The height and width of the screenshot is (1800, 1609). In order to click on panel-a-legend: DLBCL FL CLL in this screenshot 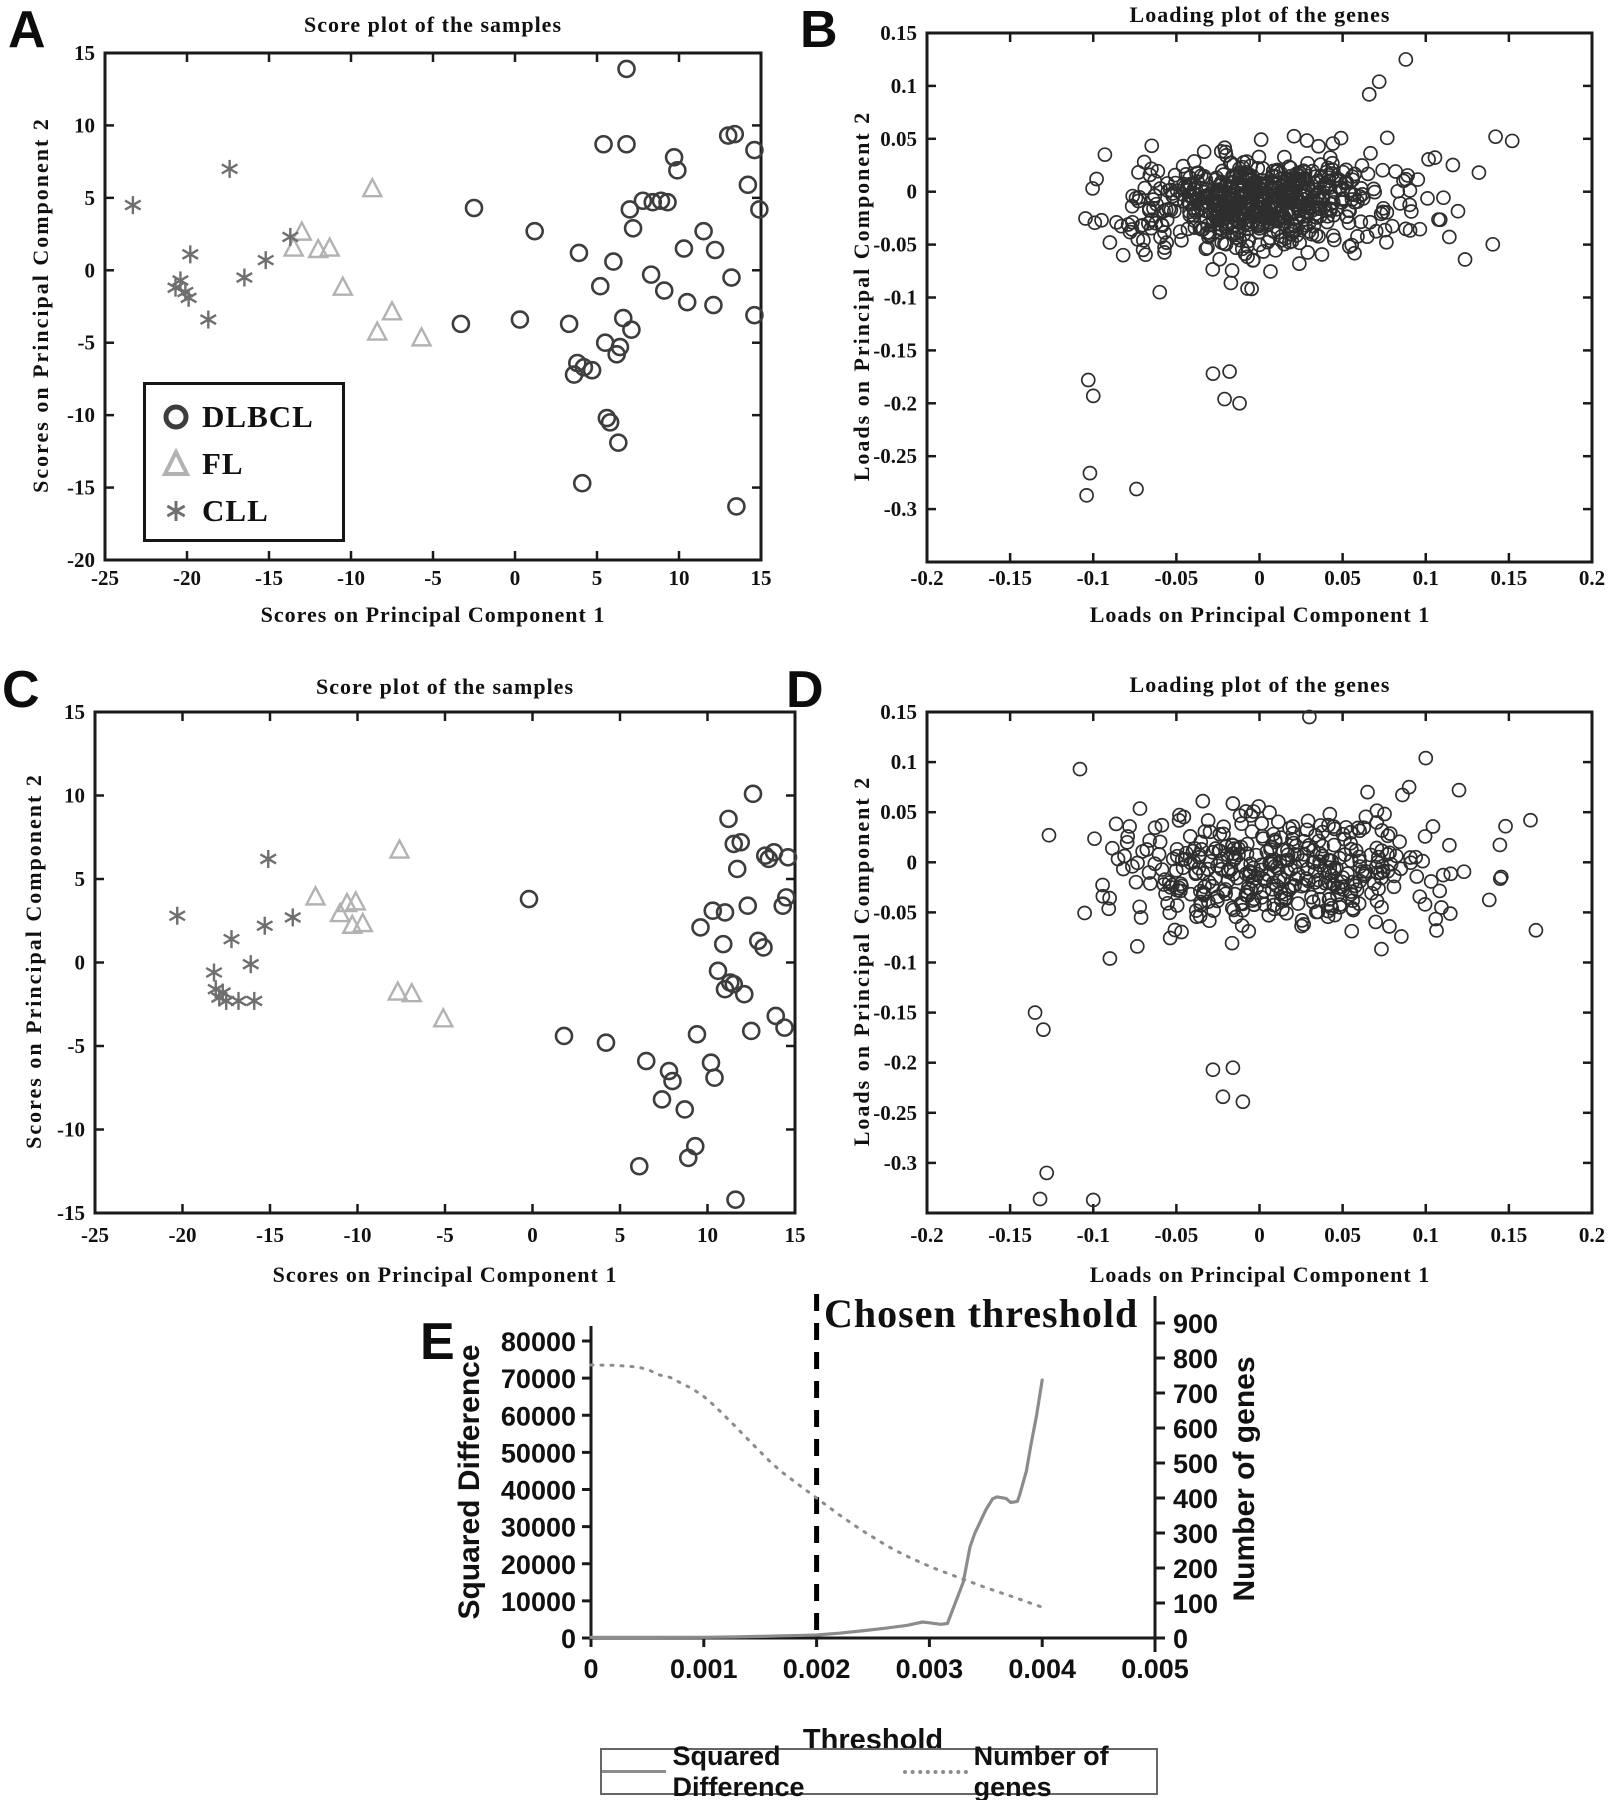, I will do `click(244, 462)`.